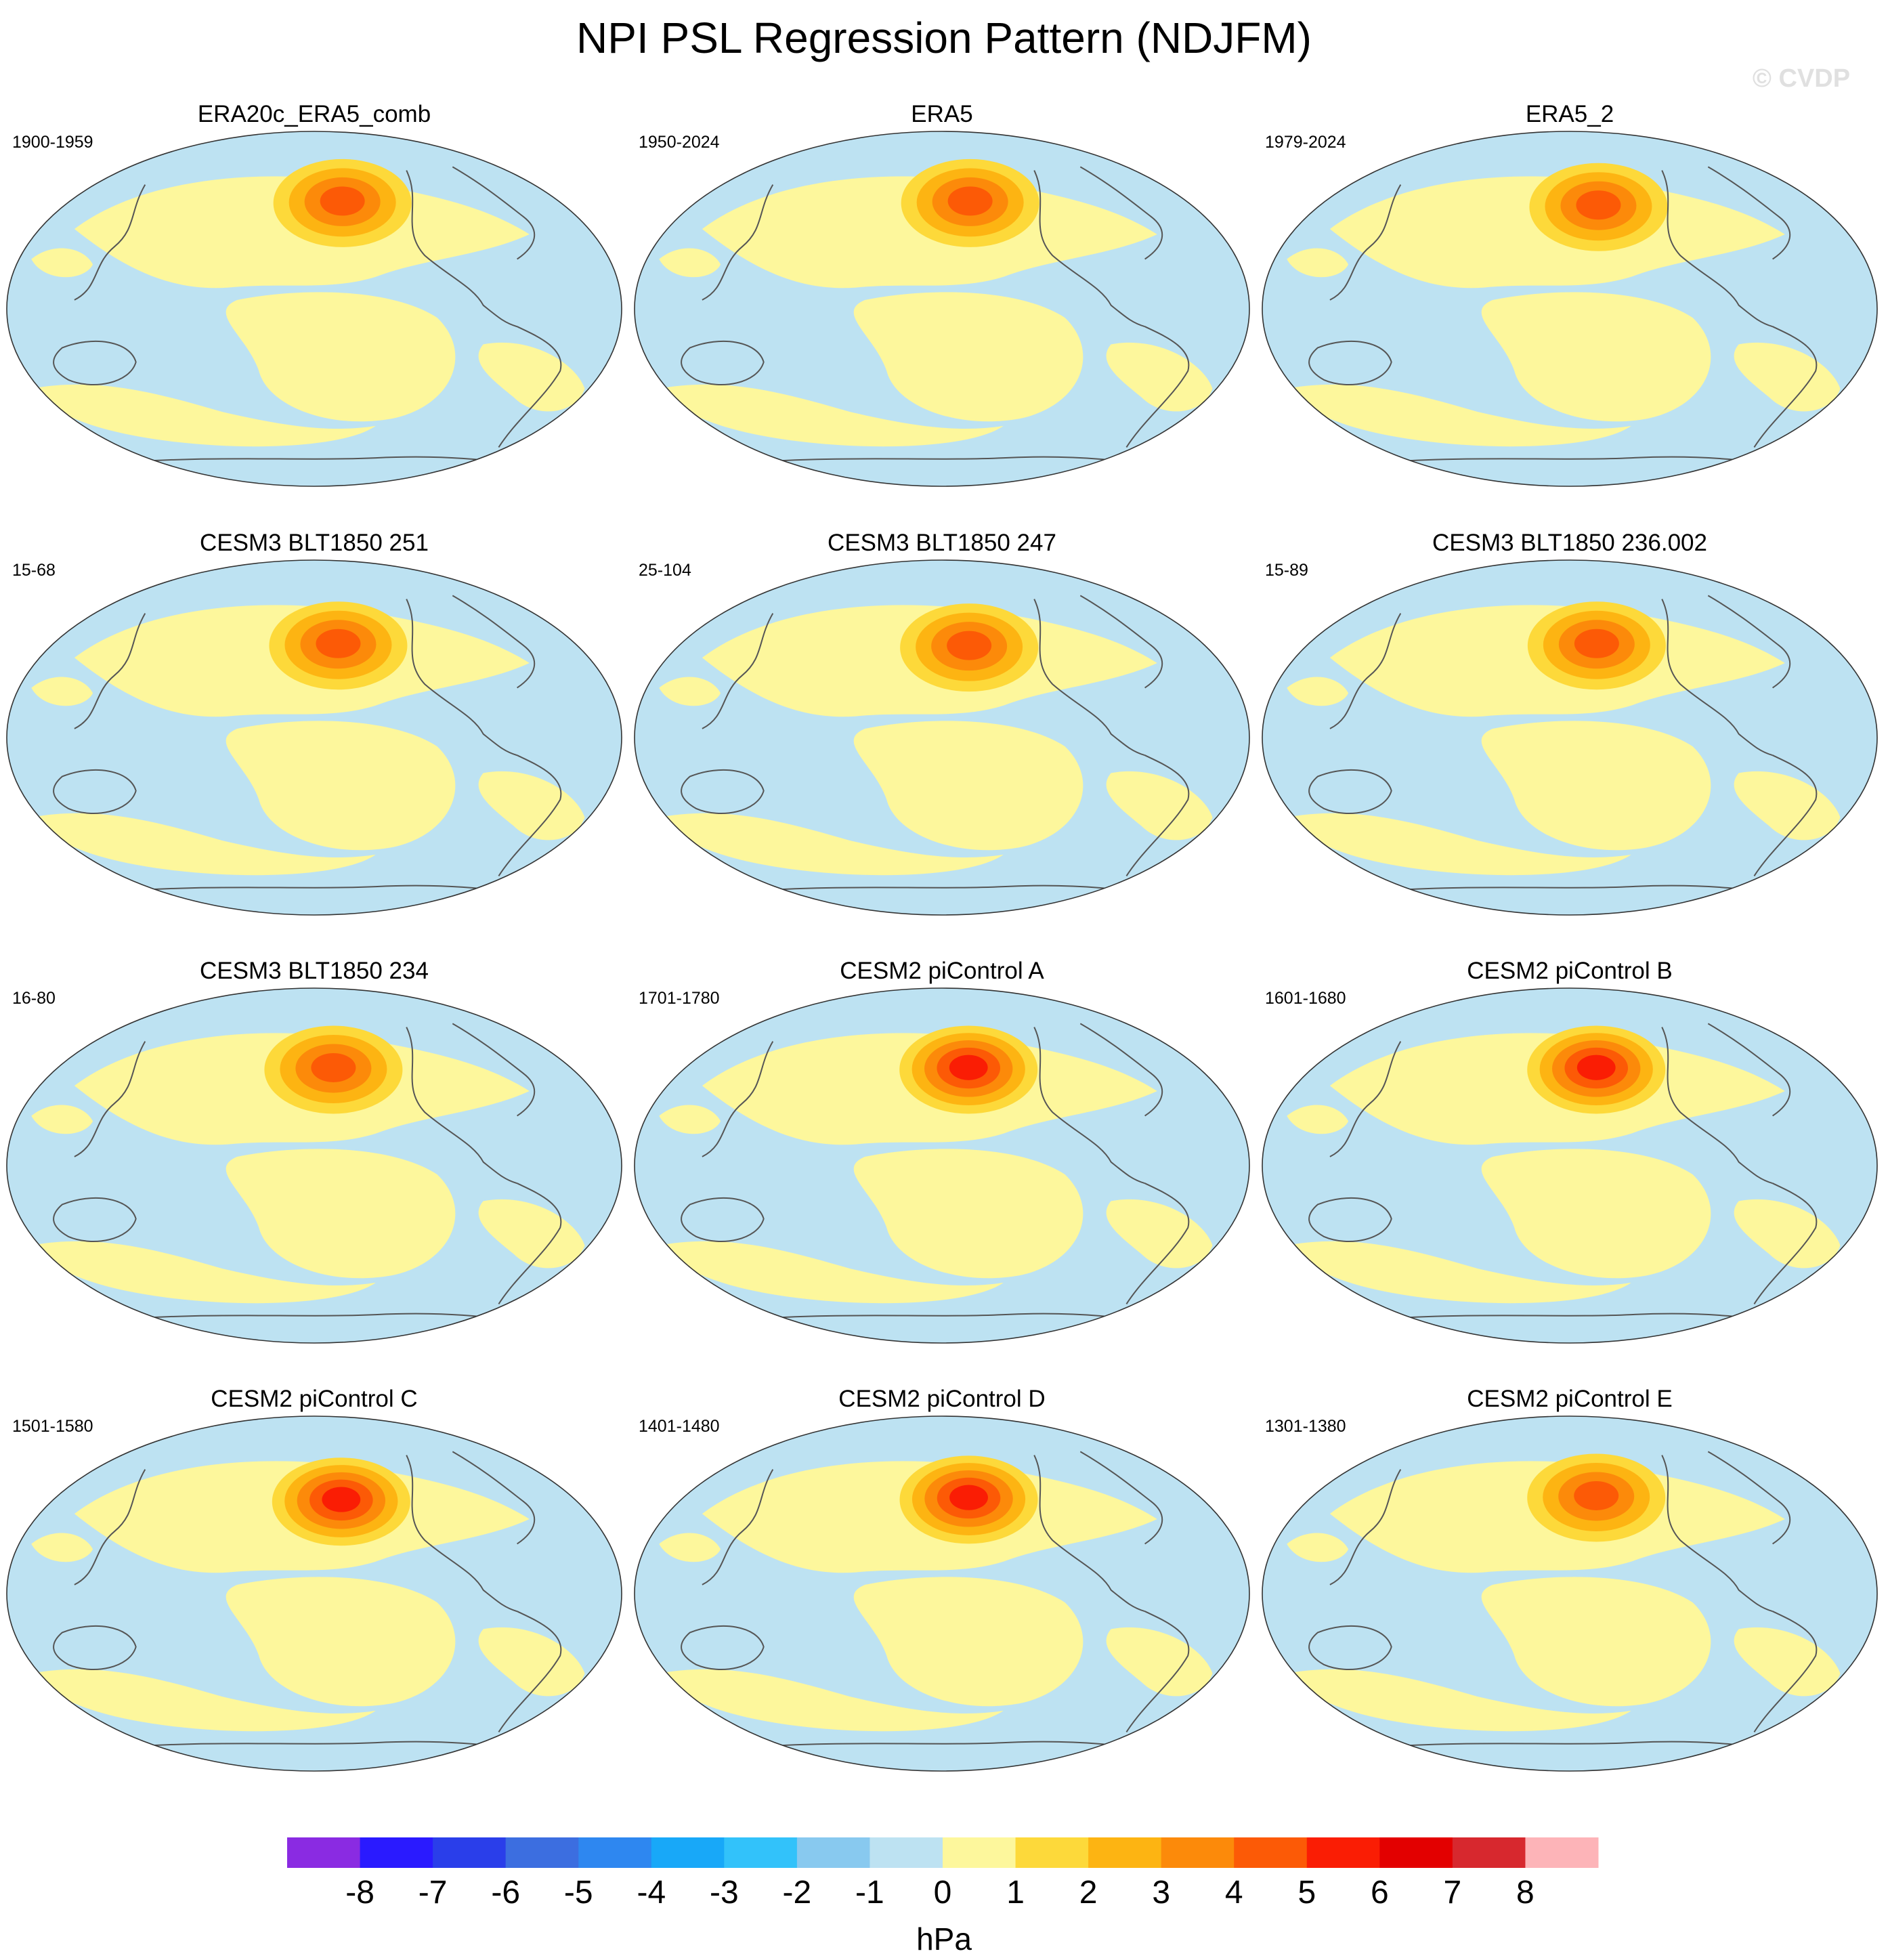  I want to click on panel-12: CESM2 piControl E 1301-1380, so click(1570, 1579).